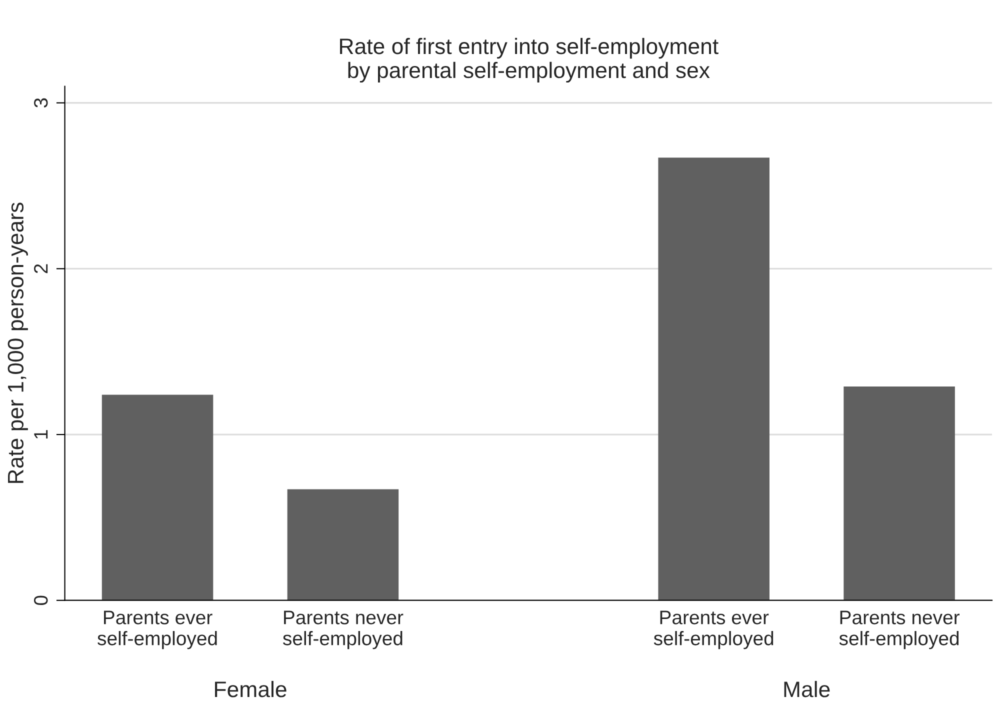 The width and height of the screenshot is (997, 719). I want to click on text: Male, so click(807, 689).